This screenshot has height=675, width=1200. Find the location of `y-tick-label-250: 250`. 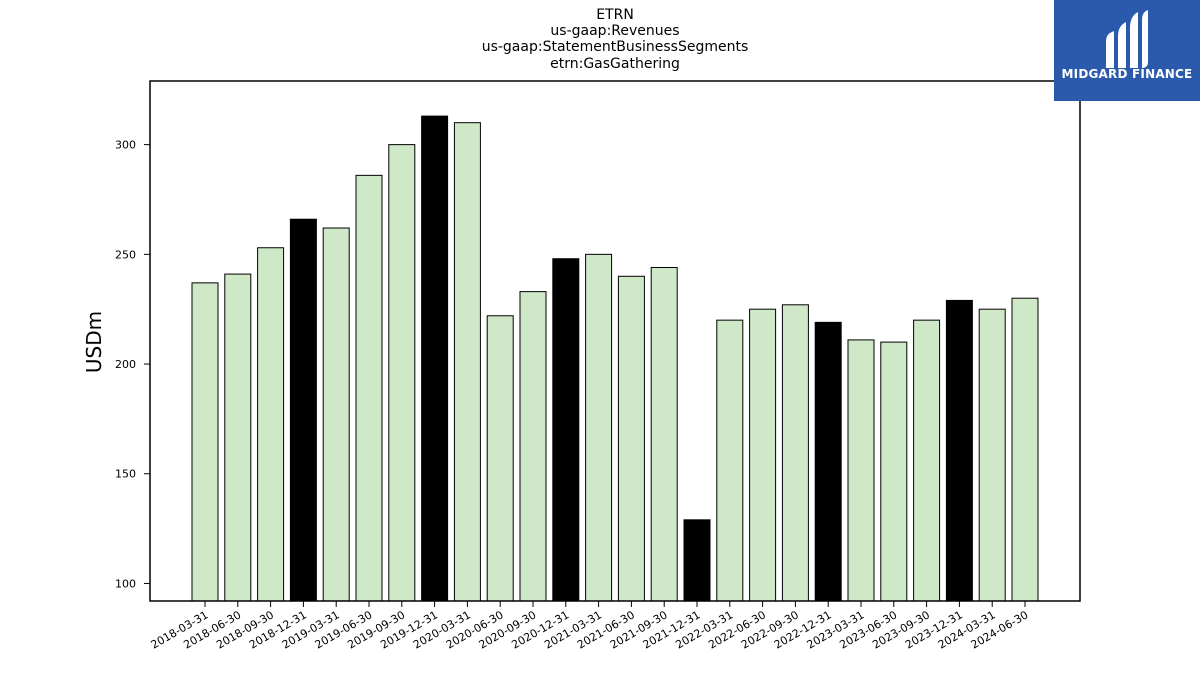

y-tick-label-250: 250 is located at coordinates (125, 254).